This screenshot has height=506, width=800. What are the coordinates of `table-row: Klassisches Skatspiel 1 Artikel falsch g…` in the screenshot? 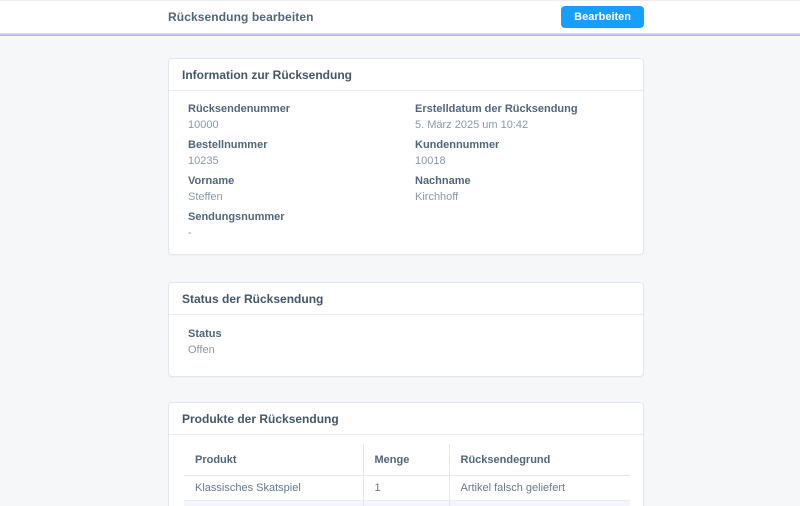 It's located at (407, 488).